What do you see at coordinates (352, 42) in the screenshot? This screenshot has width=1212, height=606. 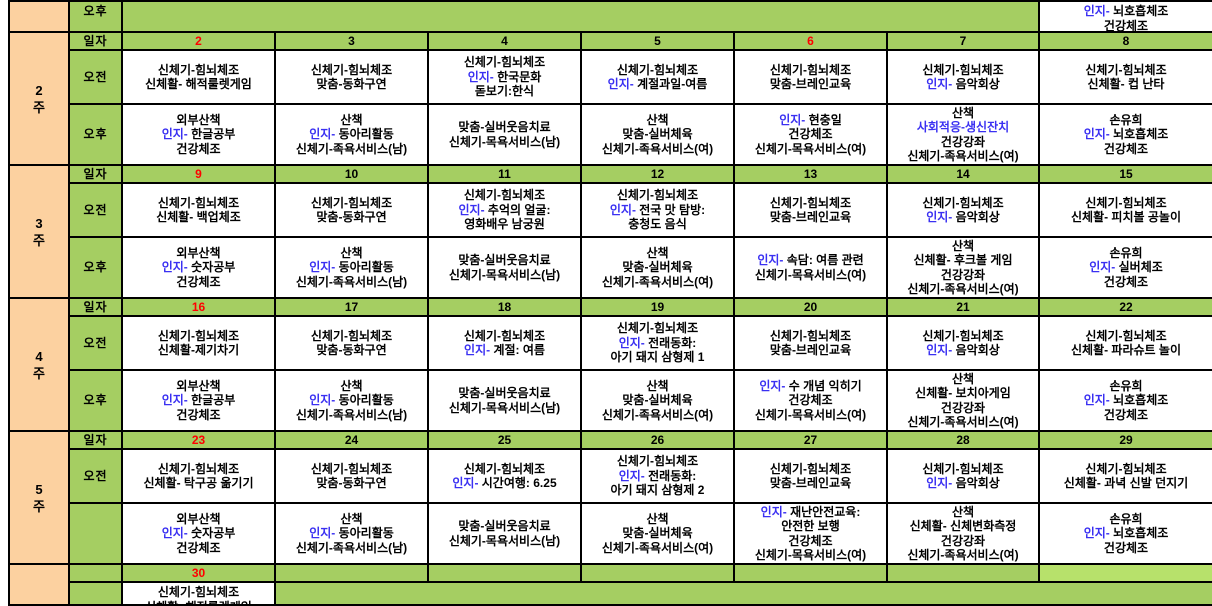 I see `date-cell-3: 3` at bounding box center [352, 42].